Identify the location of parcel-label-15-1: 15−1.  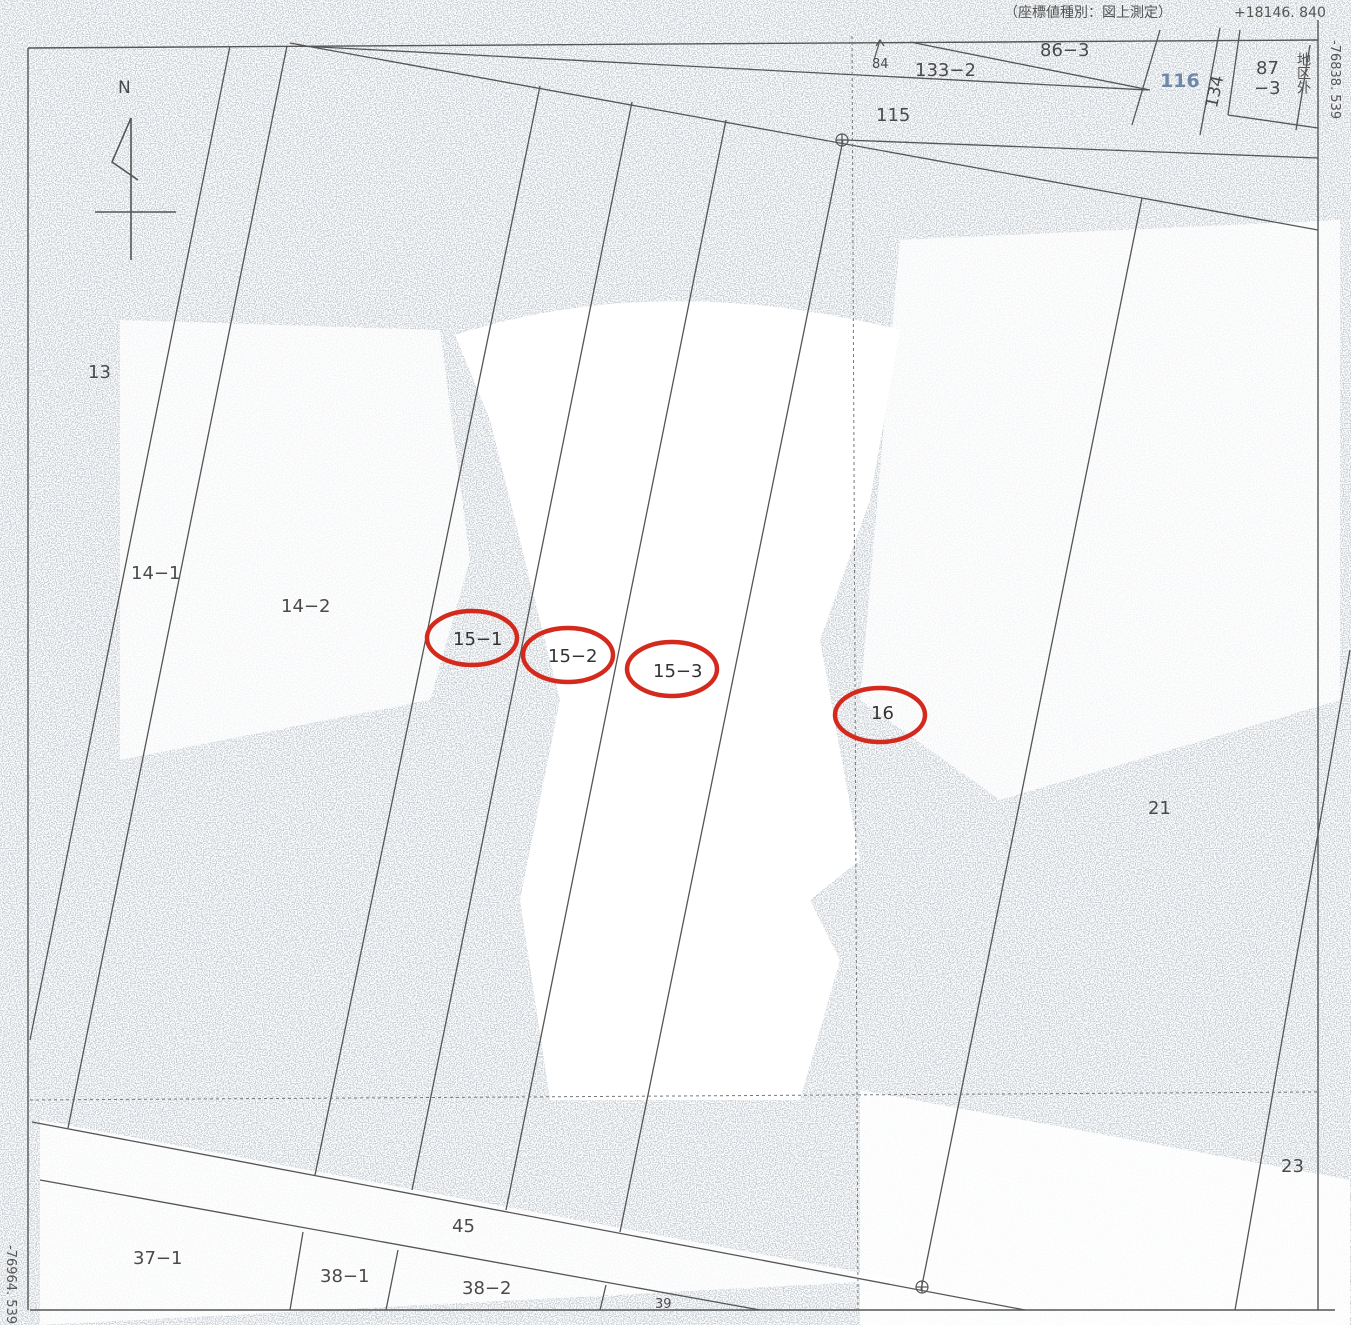
(478, 639).